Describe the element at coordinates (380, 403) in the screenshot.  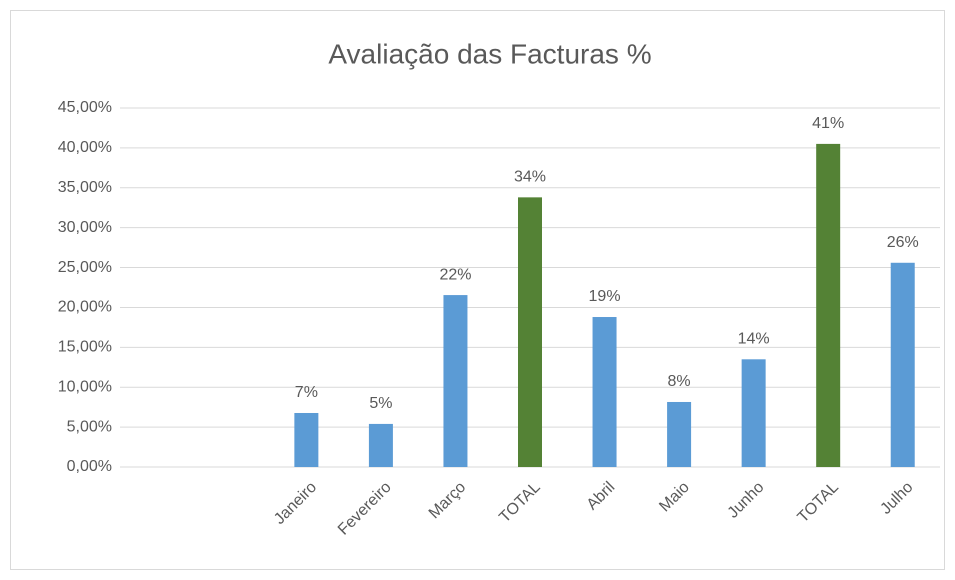
I see `data-label: 5%` at that location.